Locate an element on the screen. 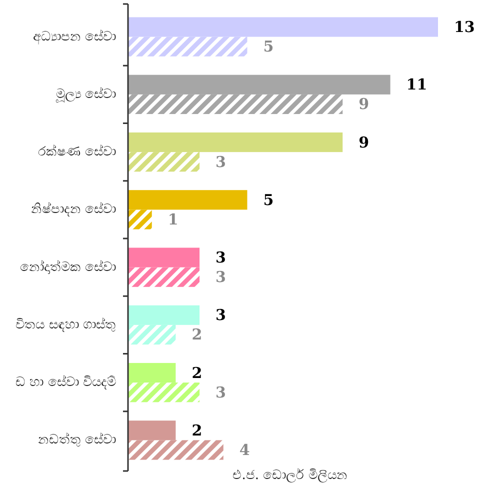 The width and height of the screenshot is (477, 487). y-tick-label: නිෂ්පාදන සේවා is located at coordinates (73, 209).